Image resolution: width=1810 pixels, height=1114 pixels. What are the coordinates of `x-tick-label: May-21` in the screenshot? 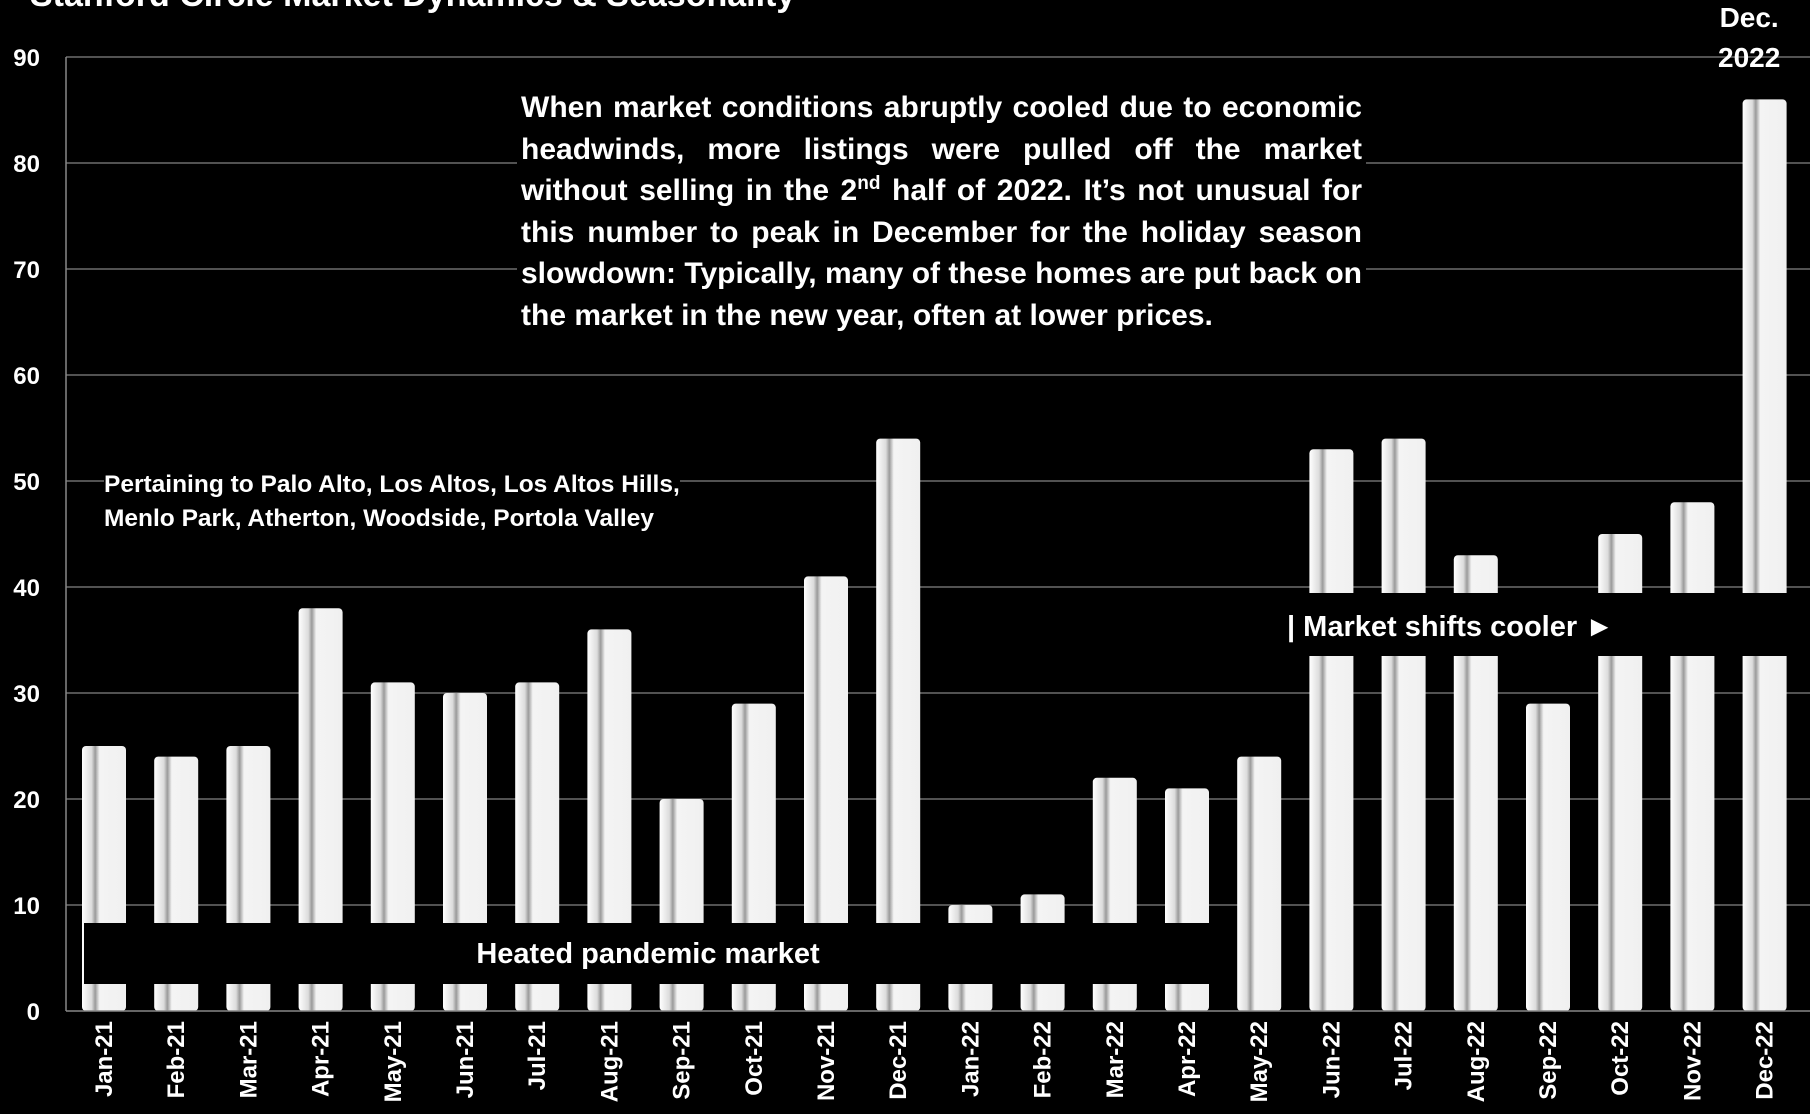 It's located at (393, 1061).